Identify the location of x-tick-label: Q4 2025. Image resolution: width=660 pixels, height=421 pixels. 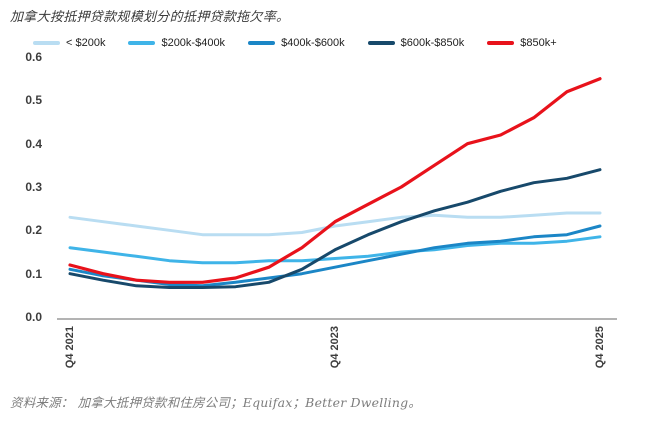
(600, 347).